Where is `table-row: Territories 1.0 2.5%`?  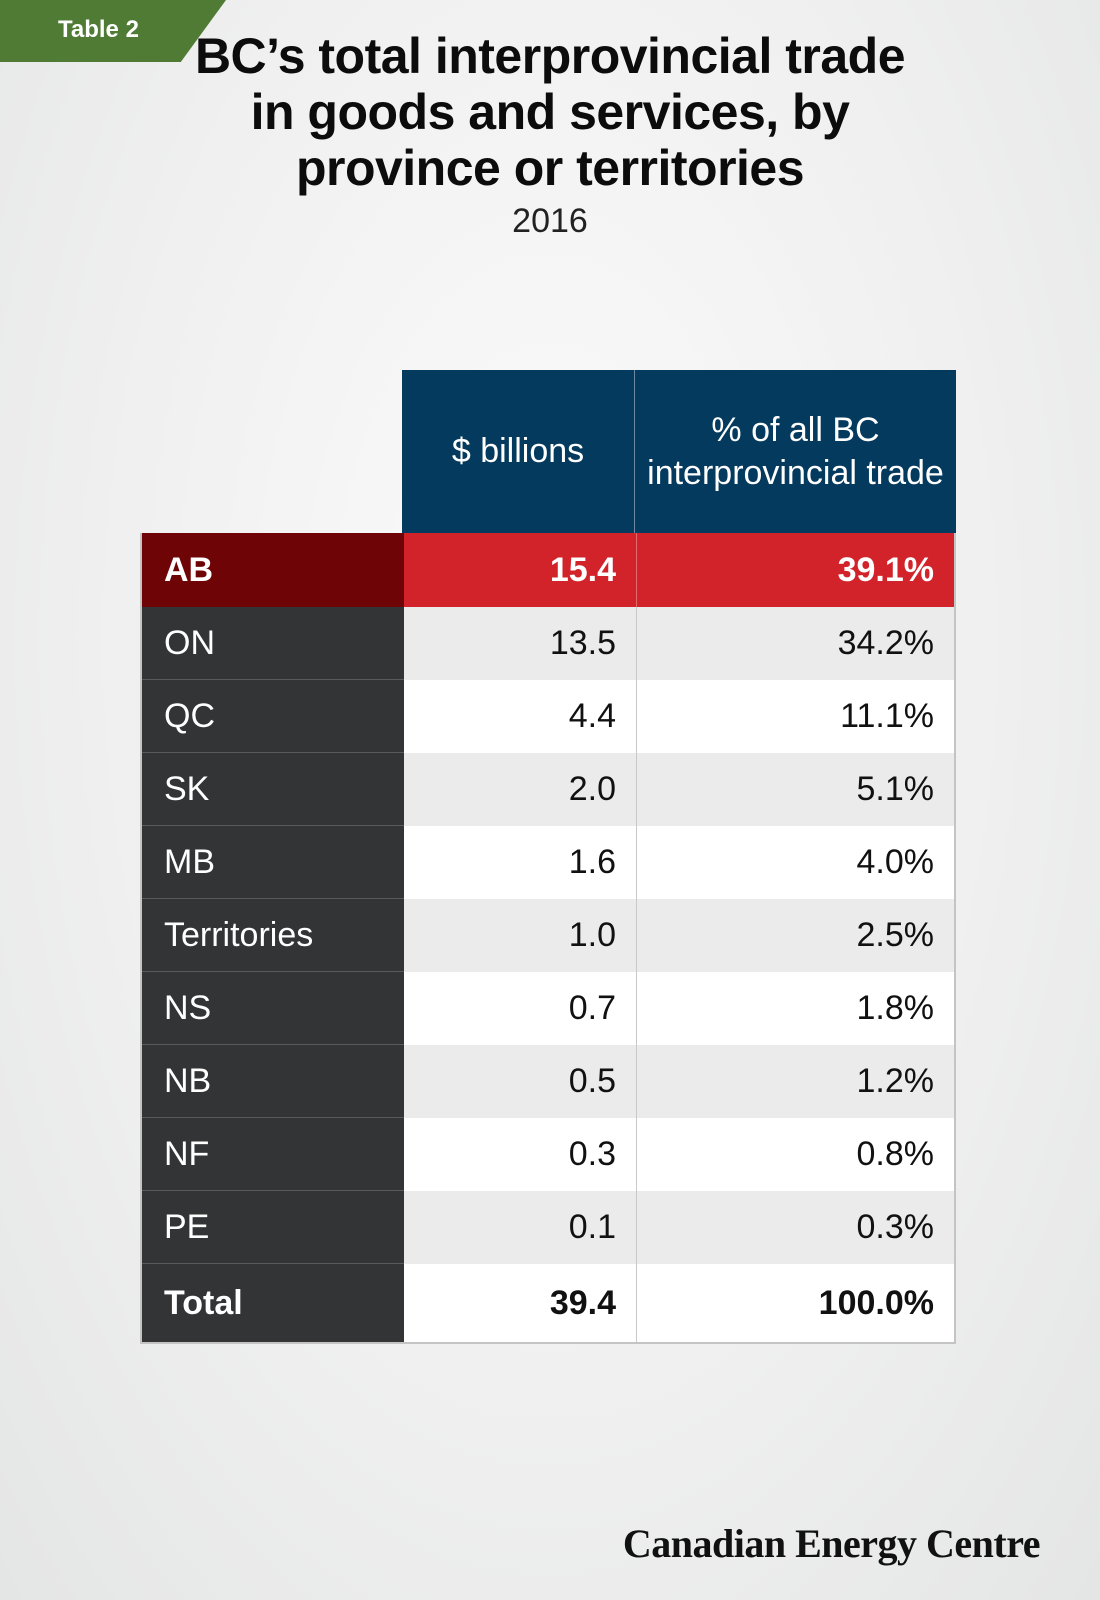
table-row: Territories 1.0 2.5% is located at coordinates (548, 935).